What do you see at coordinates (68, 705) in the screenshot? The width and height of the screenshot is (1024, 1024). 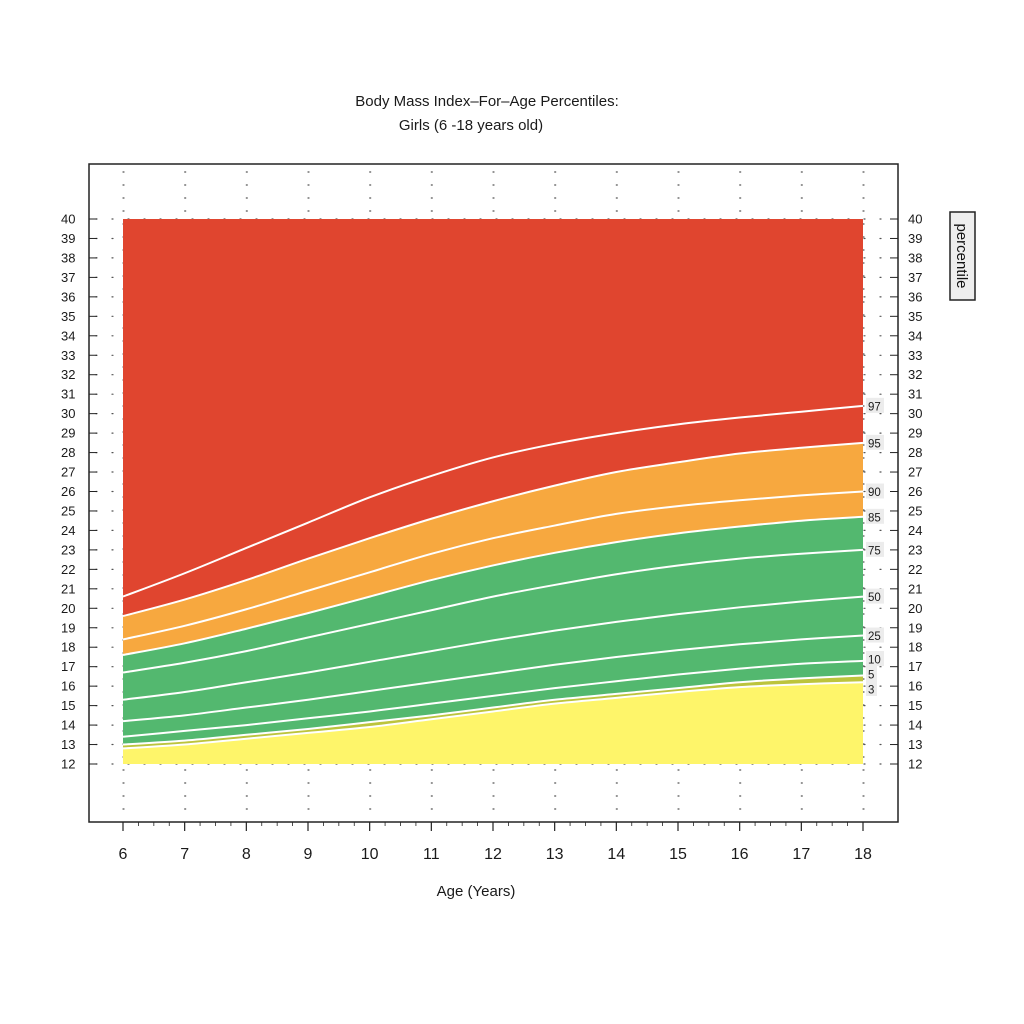 I see `y-tick-left: 15` at bounding box center [68, 705].